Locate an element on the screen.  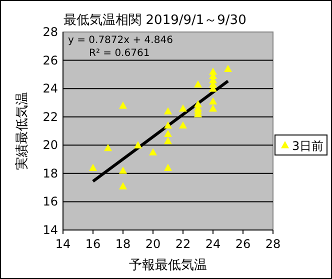
x-tick-label: 22 is located at coordinates (183, 244).